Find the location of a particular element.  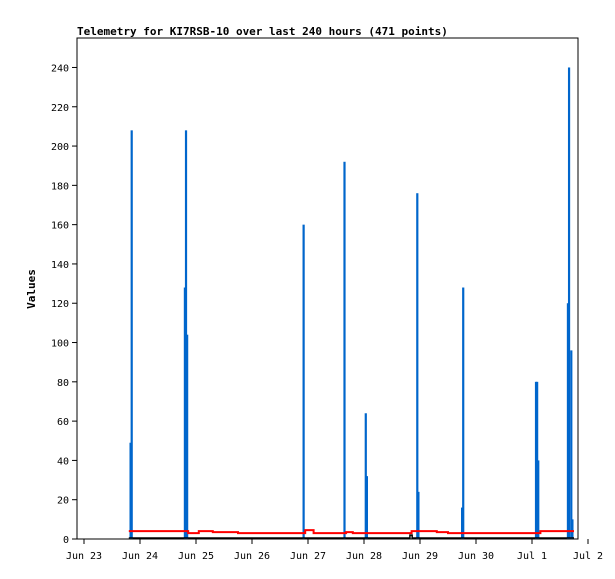

y-tick-label: 200 is located at coordinates (60, 147).